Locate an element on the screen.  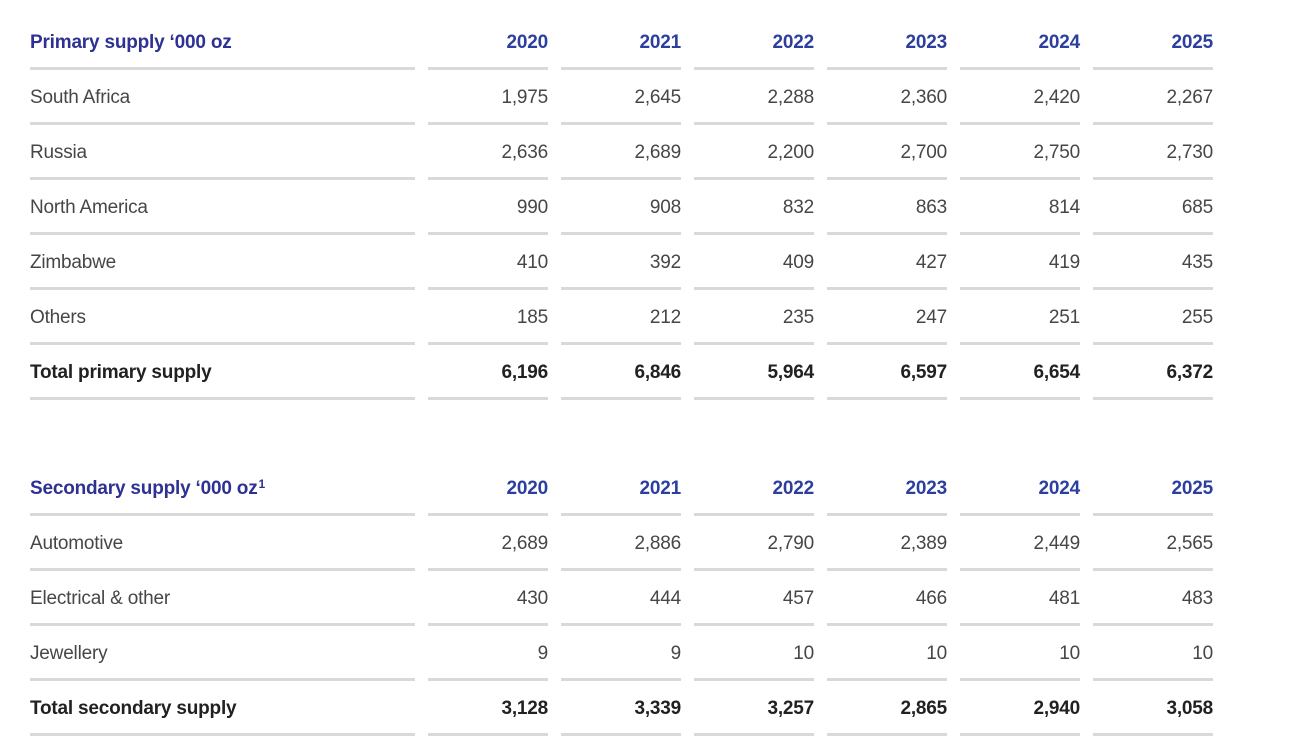
row-value: 814 is located at coordinates (1020, 207).